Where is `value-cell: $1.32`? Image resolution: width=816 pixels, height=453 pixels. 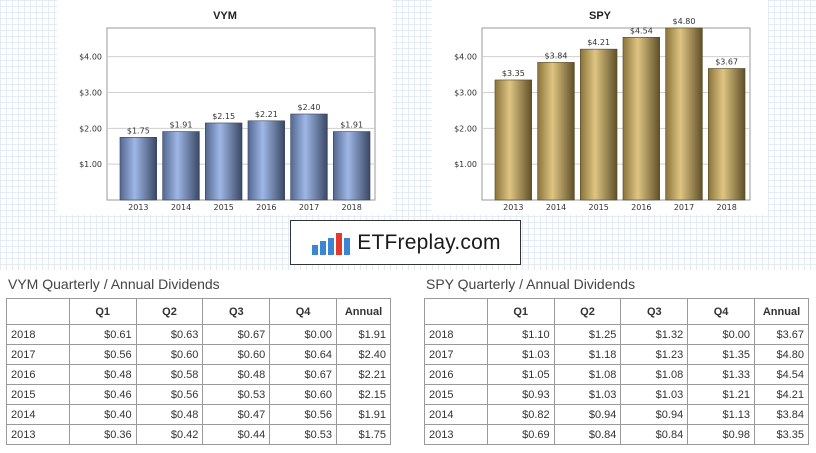
value-cell: $1.32 is located at coordinates (654, 334).